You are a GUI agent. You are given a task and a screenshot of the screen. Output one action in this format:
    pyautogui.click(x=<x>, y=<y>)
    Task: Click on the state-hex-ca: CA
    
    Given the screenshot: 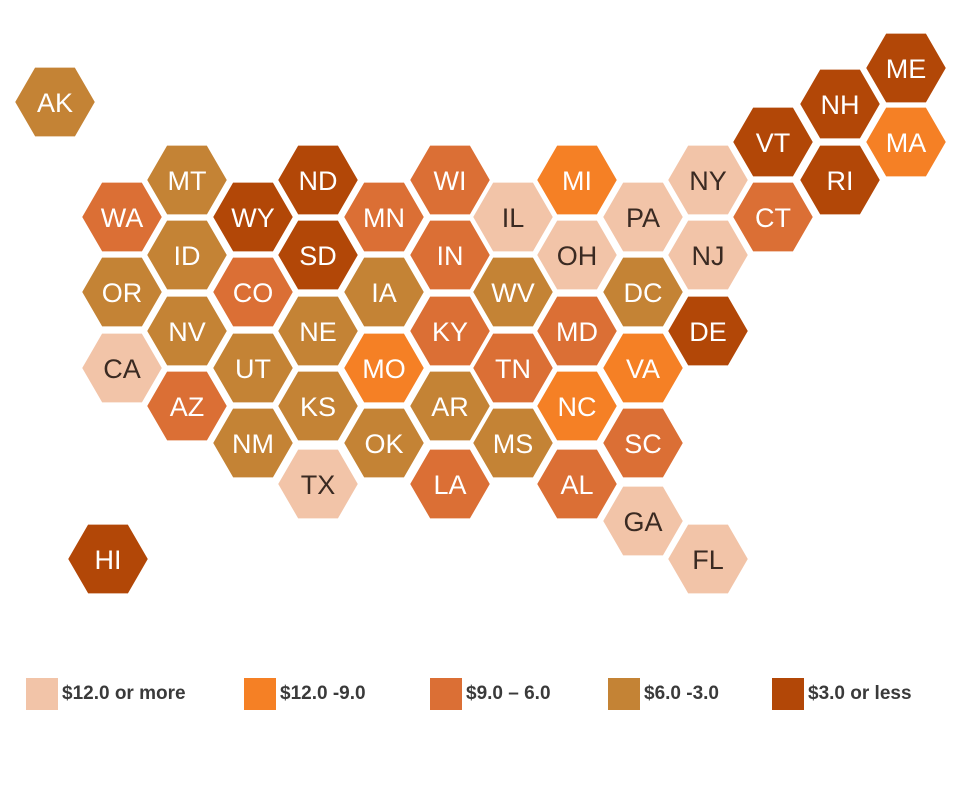 What is the action you would take?
    pyautogui.click(x=122, y=368)
    